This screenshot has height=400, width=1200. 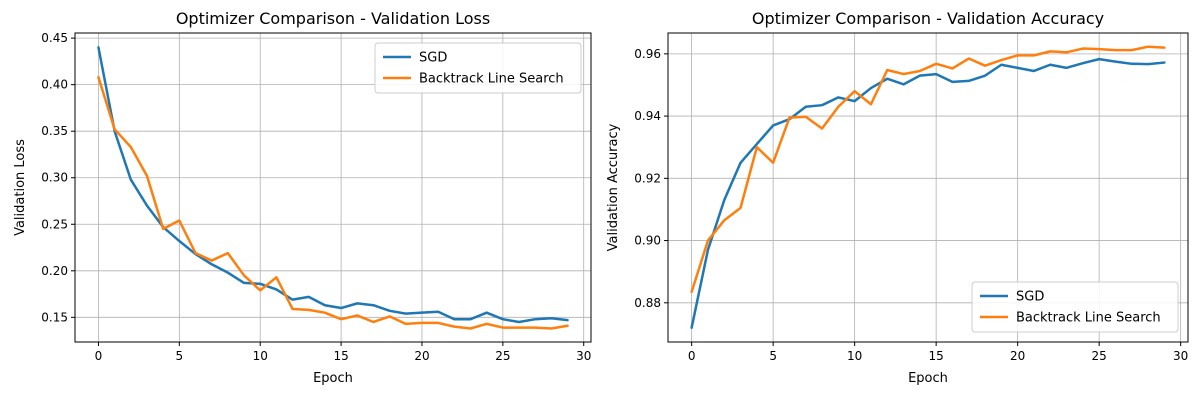 I want to click on y-tick-label: 0.35, so click(x=54, y=131).